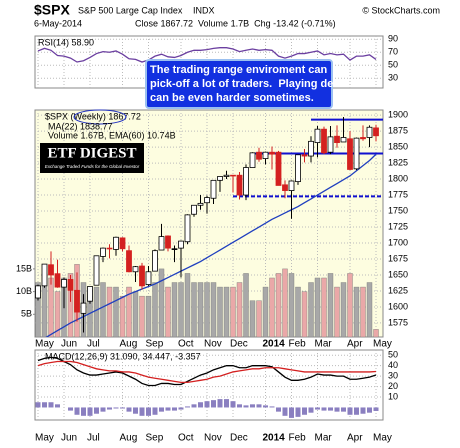  What do you see at coordinates (213, 438) in the screenshot?
I see `x-tick-label: Nov` at bounding box center [213, 438].